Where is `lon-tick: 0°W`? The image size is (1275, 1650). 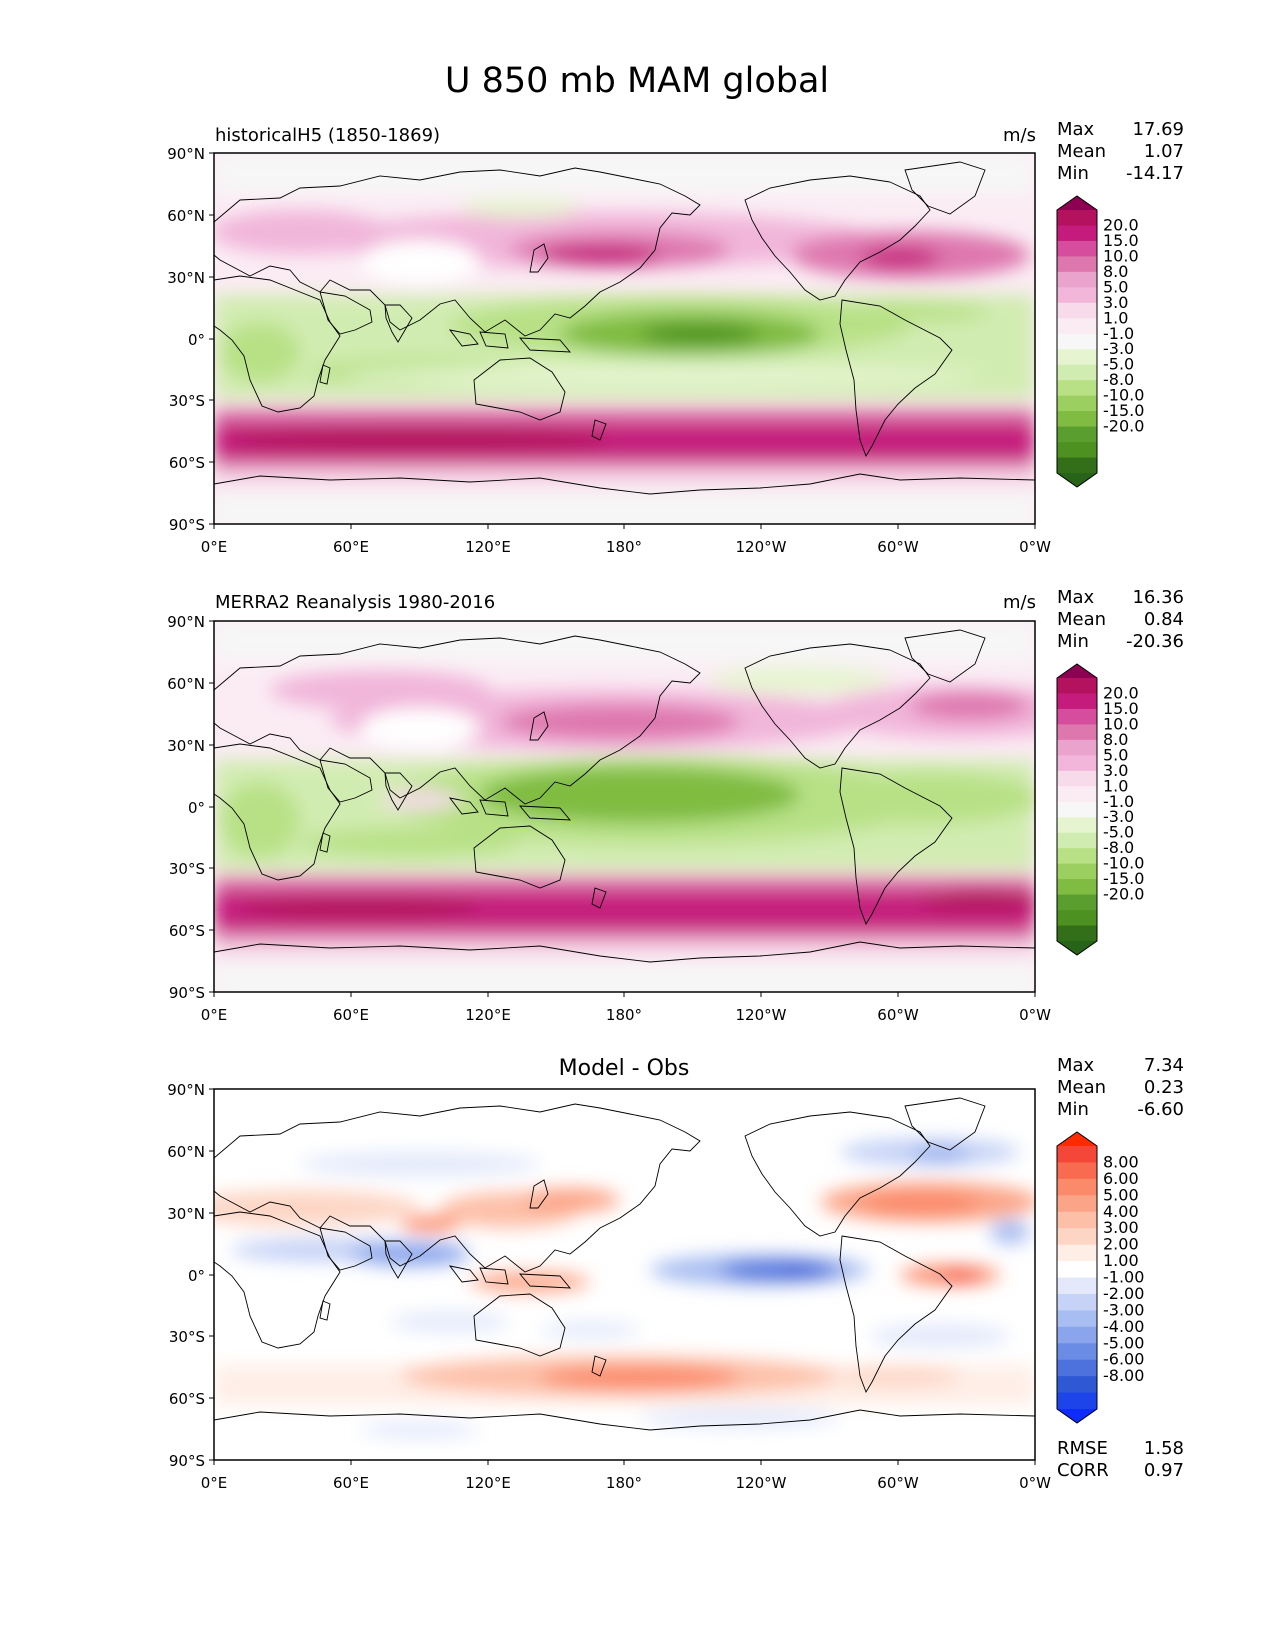 lon-tick: 0°W is located at coordinates (1035, 1015).